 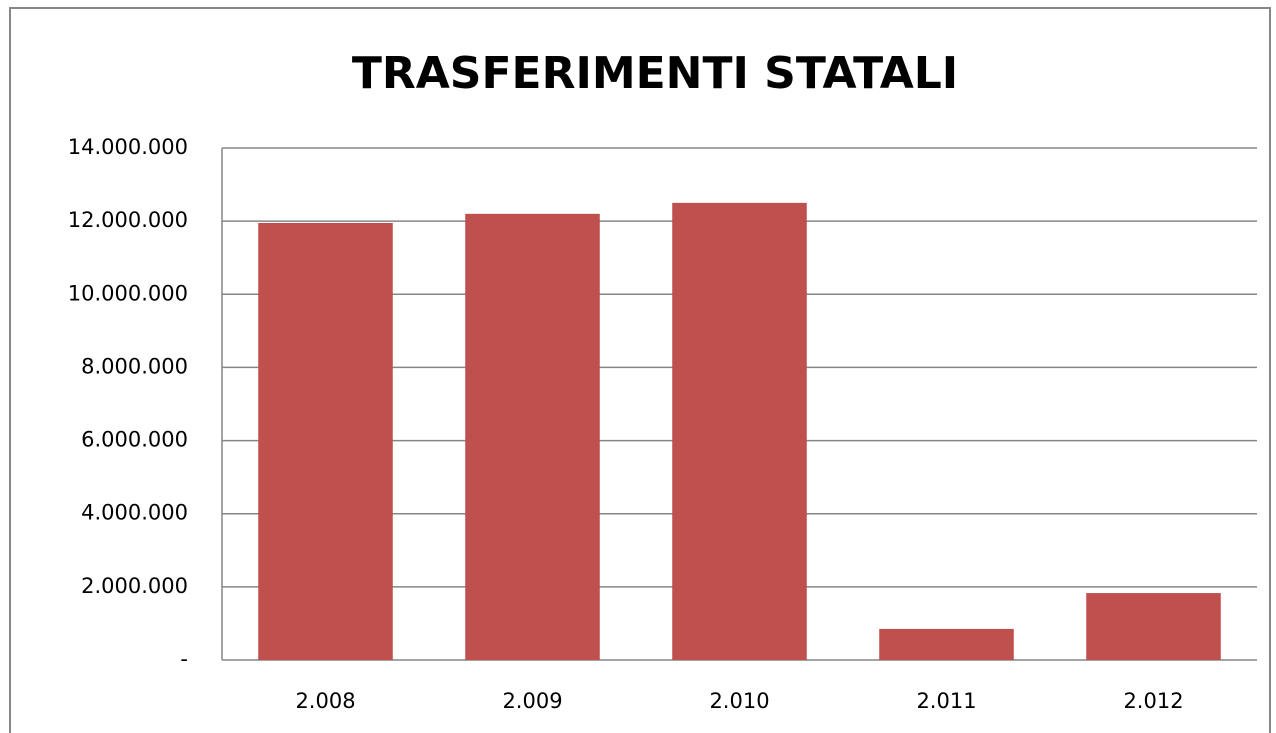 What do you see at coordinates (134, 586) in the screenshot?
I see `y-tick-label: 2.000.000` at bounding box center [134, 586].